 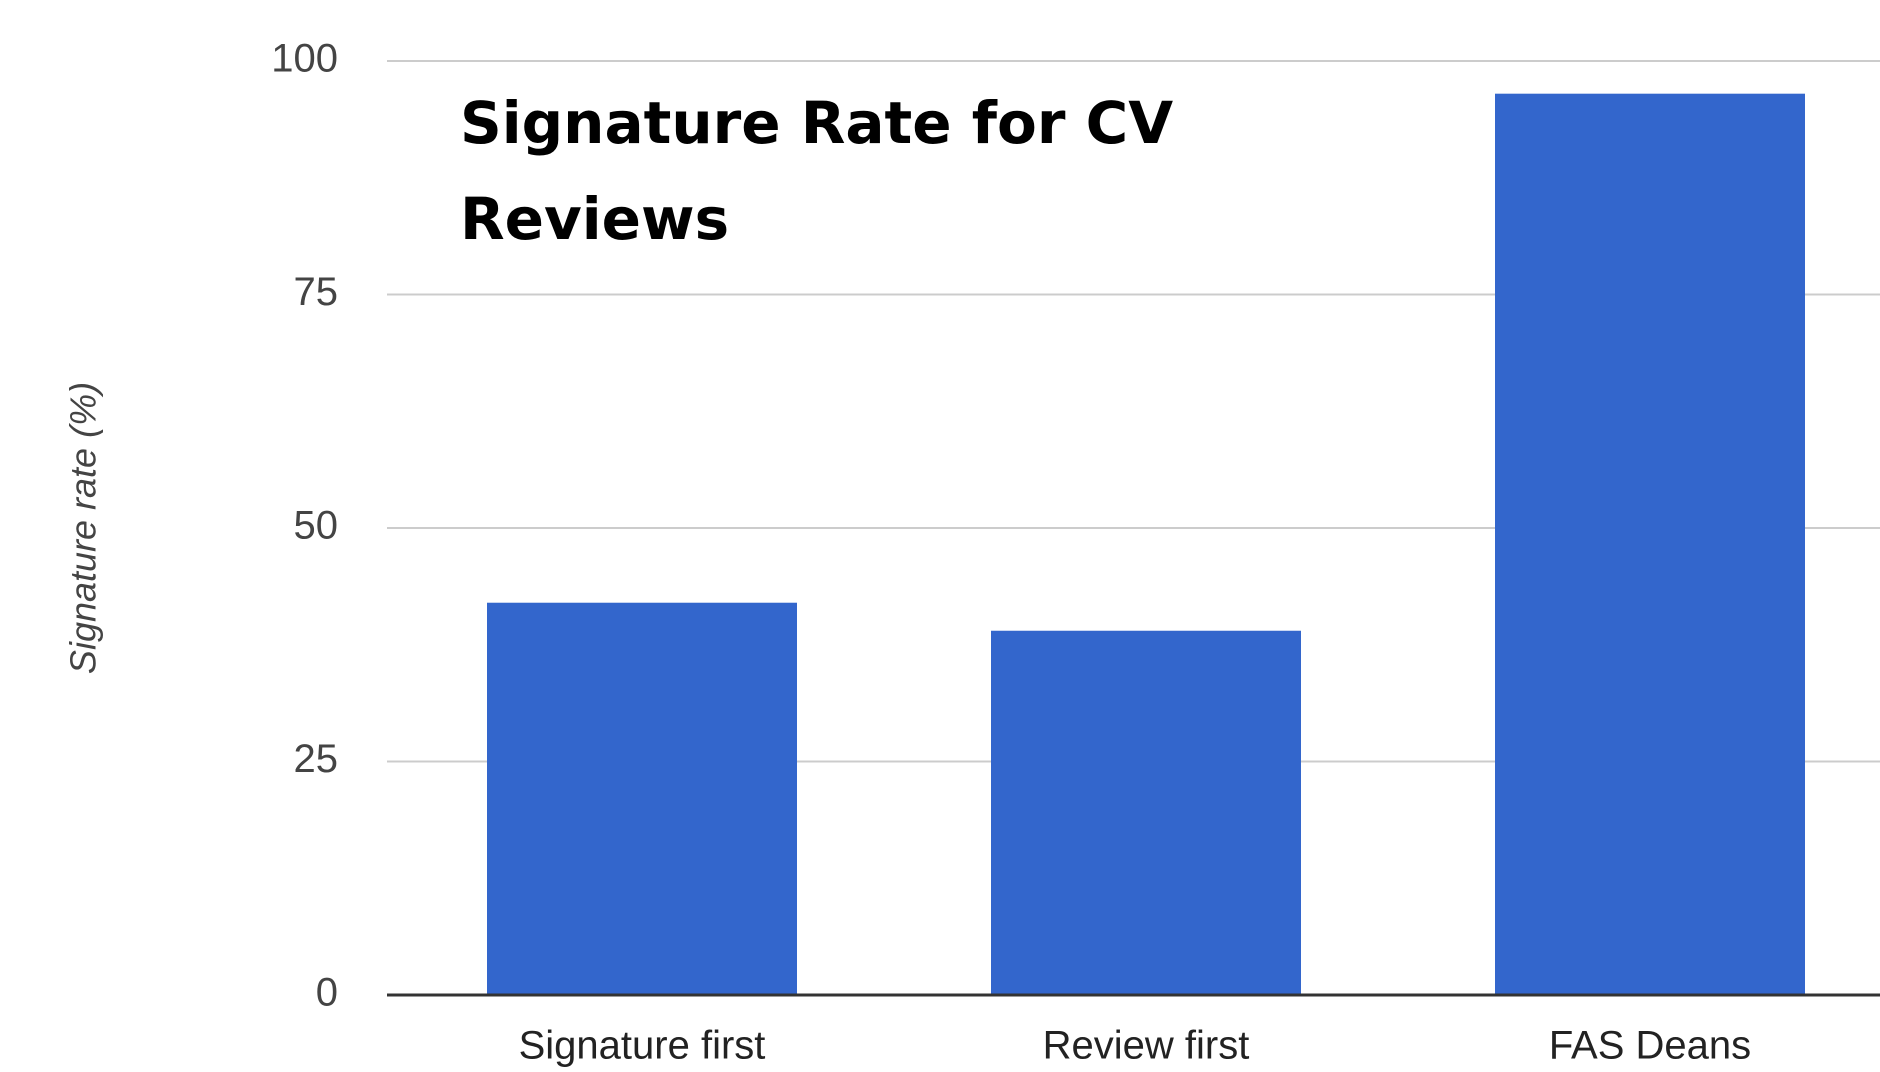 What do you see at coordinates (304, 59) in the screenshot?
I see `y-tick-label: 100` at bounding box center [304, 59].